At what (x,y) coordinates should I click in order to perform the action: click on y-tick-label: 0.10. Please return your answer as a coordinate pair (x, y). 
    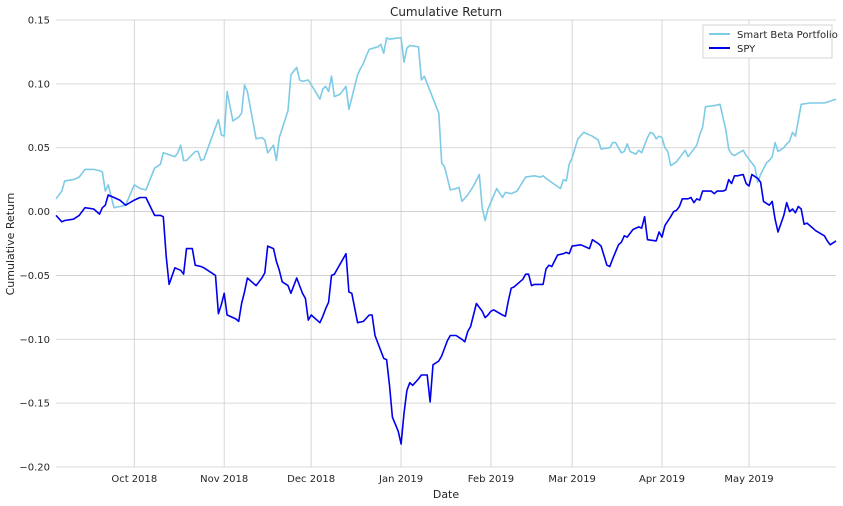
    Looking at the image, I should click on (39, 84).